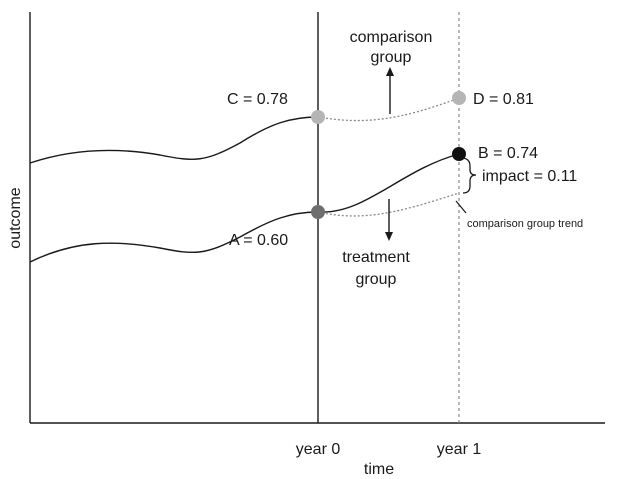  What do you see at coordinates (174, 237) in the screenshot?
I see `treatment-curve-pre` at bounding box center [174, 237].